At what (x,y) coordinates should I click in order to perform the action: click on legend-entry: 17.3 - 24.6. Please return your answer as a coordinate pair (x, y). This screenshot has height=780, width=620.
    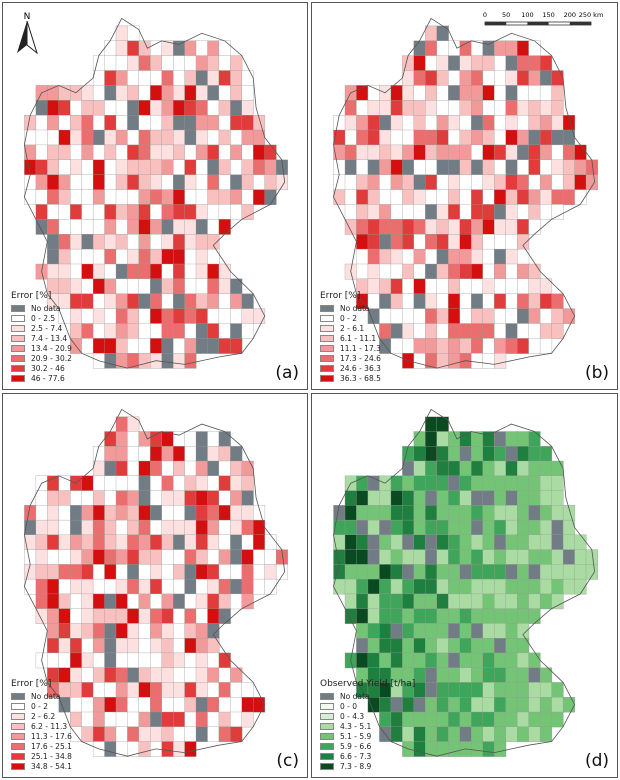
    Looking at the image, I should click on (350, 358).